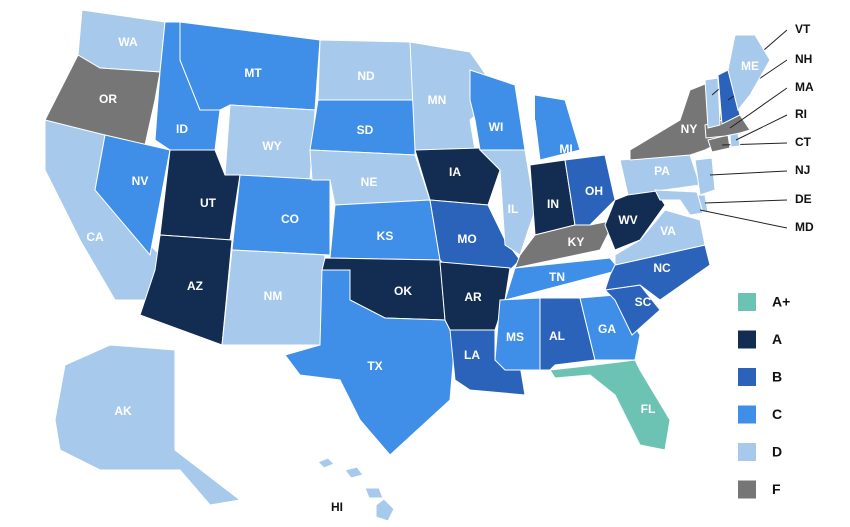  What do you see at coordinates (108, 99) in the screenshot?
I see `state-label: OR` at bounding box center [108, 99].